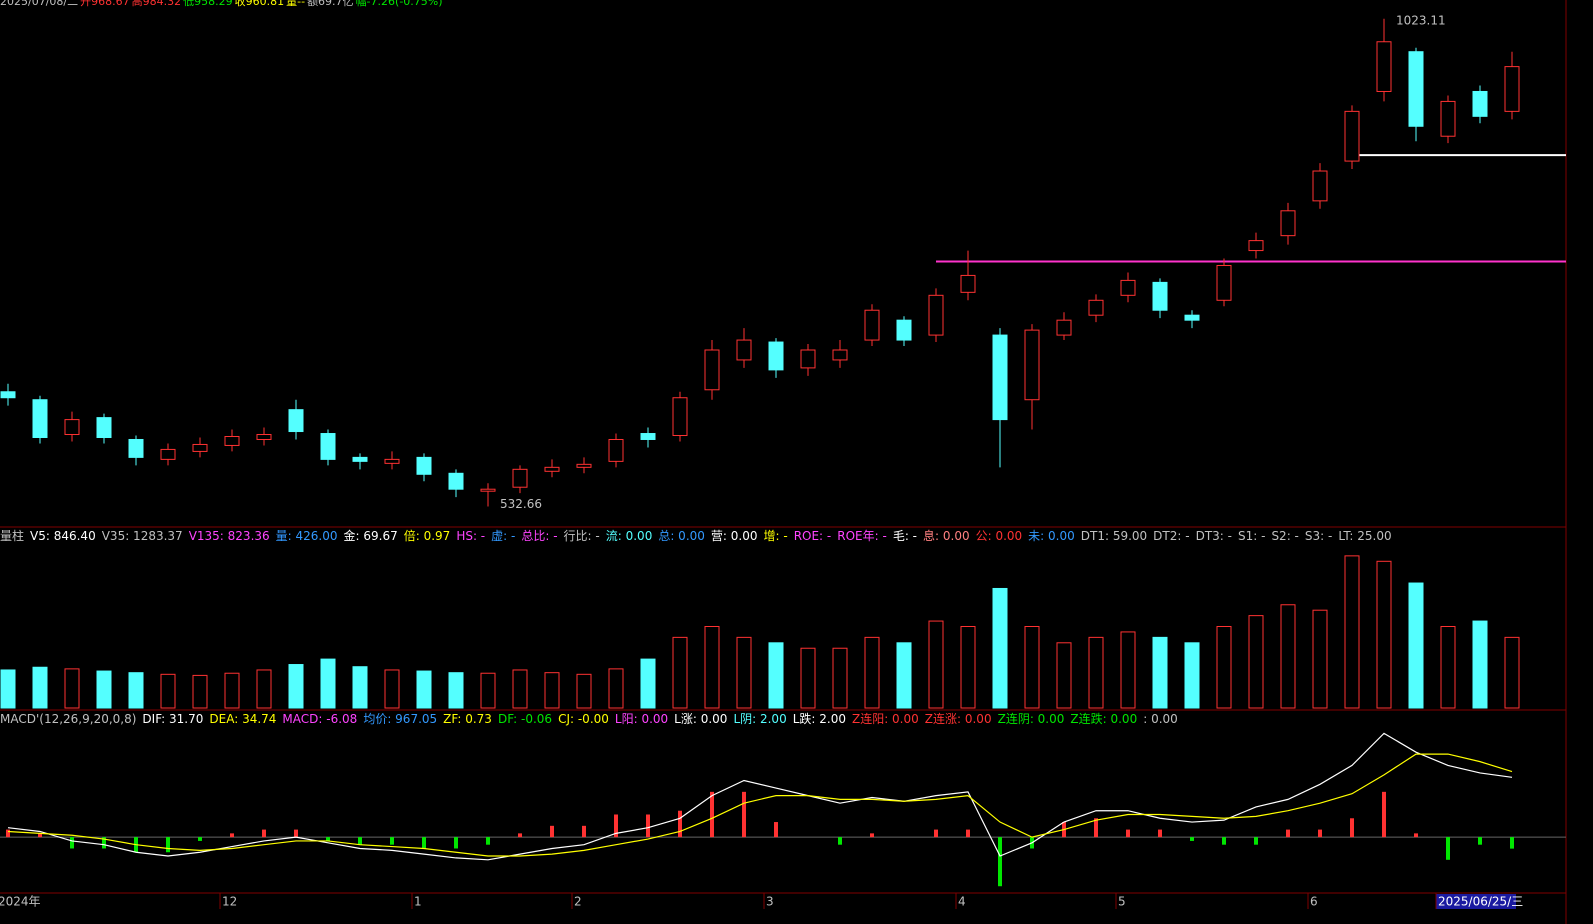  I want to click on legend-item: 低958.29, so click(208, 4).